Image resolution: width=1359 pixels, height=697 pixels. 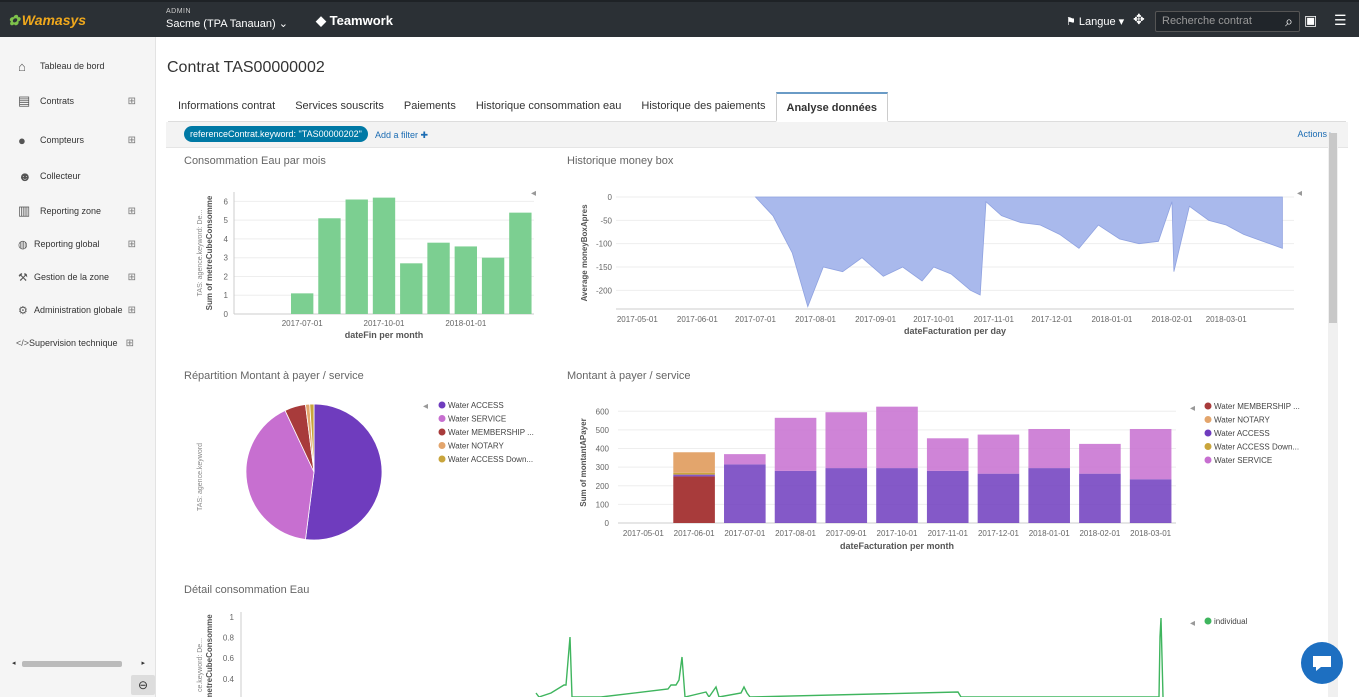 What do you see at coordinates (339, 106) in the screenshot?
I see `tab-services: Services souscrits` at bounding box center [339, 106].